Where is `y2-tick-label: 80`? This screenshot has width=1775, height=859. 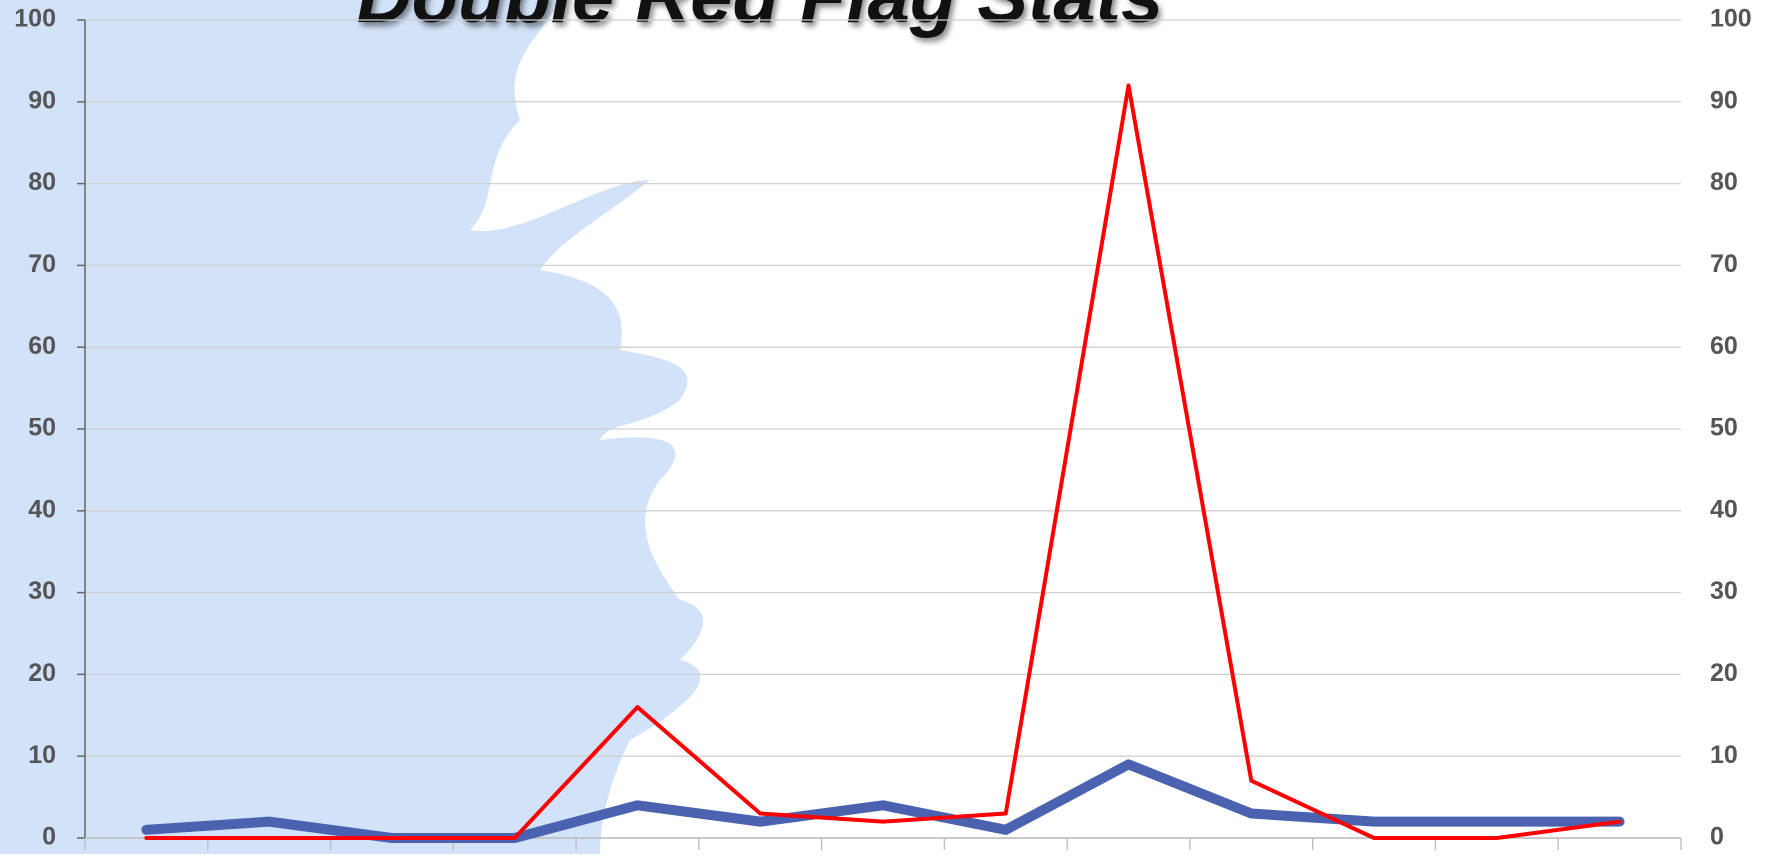
y2-tick-label: 80 is located at coordinates (1724, 182).